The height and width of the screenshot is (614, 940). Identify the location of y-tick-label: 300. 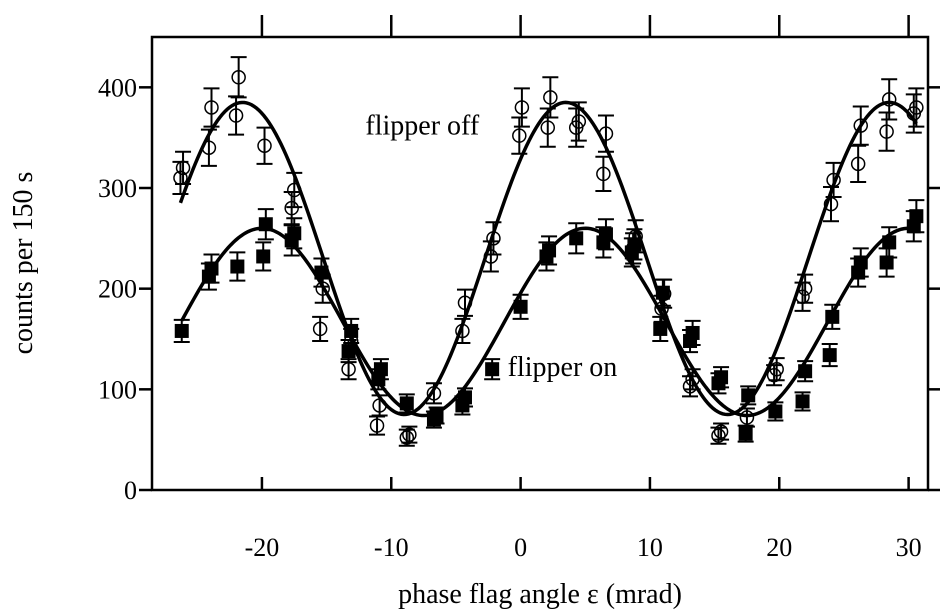
(117, 188).